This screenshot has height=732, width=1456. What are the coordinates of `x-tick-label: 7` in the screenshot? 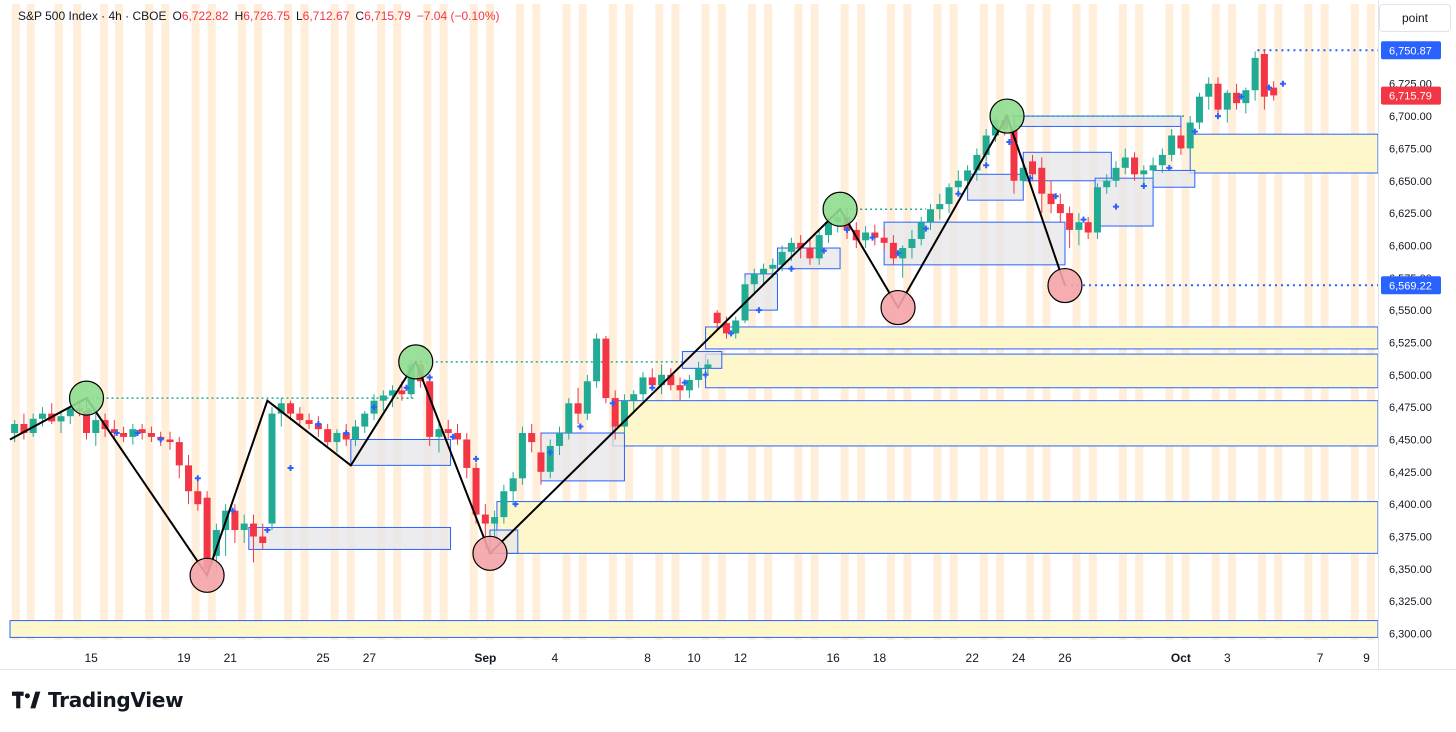 It's located at (1320, 658).